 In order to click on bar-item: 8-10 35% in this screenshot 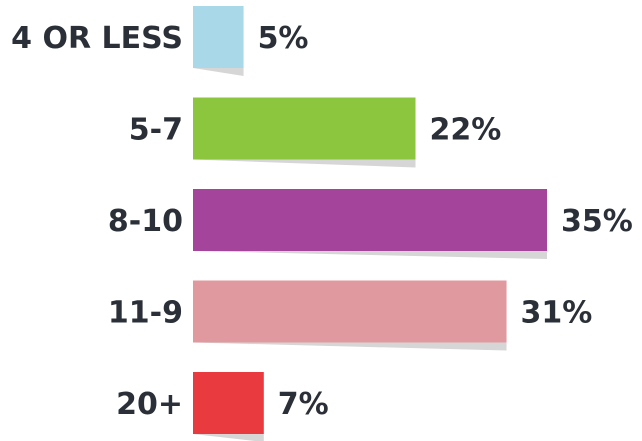, I will do `click(370, 224)`.